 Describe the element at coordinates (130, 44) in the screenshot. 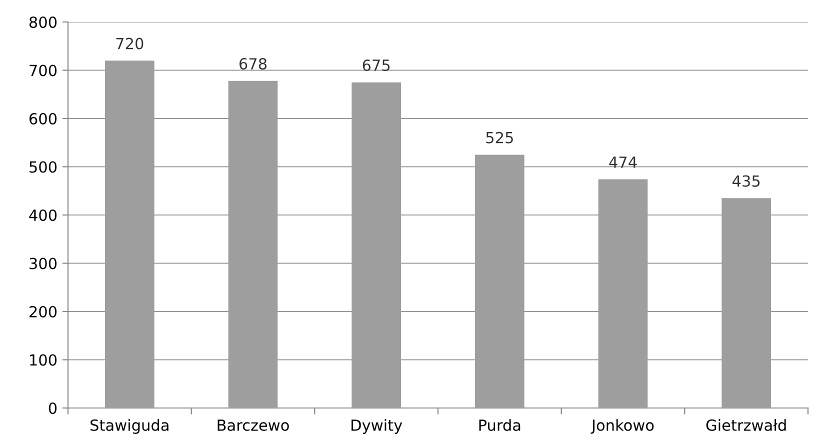

I see `data-label: 720` at that location.